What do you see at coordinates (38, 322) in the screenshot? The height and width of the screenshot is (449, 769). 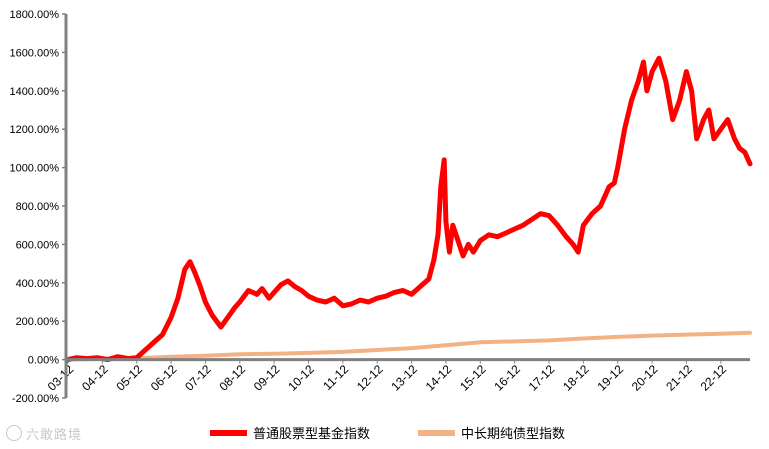 I see `y-tick-label: 200.00%` at bounding box center [38, 322].